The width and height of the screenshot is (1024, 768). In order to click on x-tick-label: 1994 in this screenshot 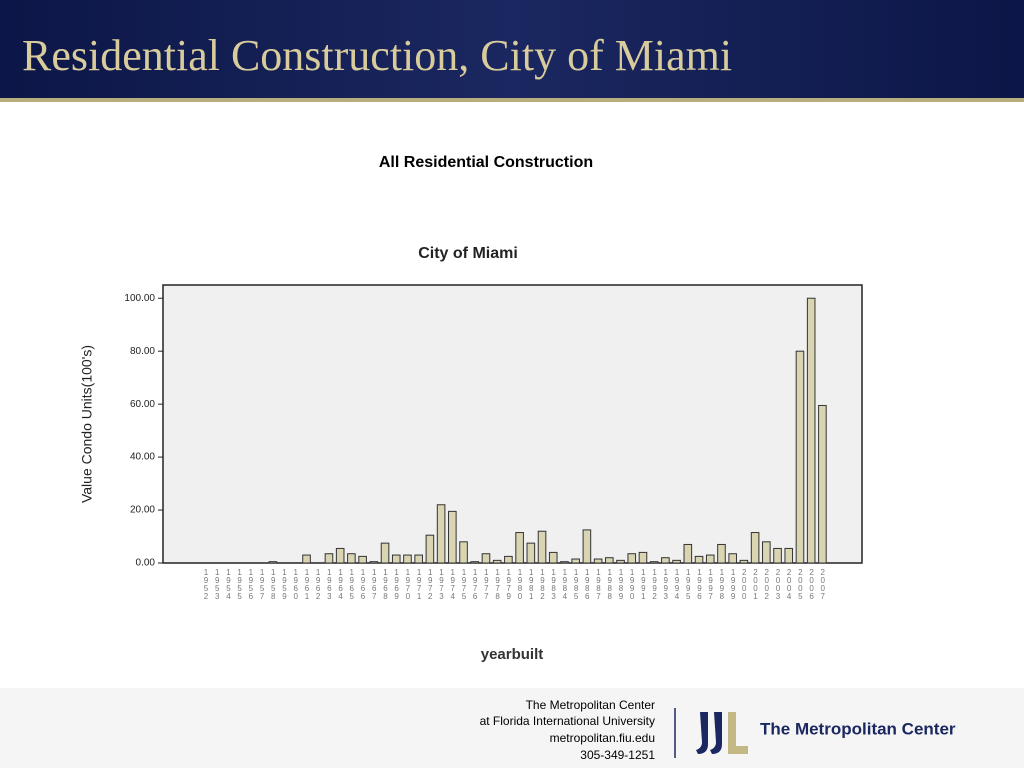, I will do `click(676, 584)`.